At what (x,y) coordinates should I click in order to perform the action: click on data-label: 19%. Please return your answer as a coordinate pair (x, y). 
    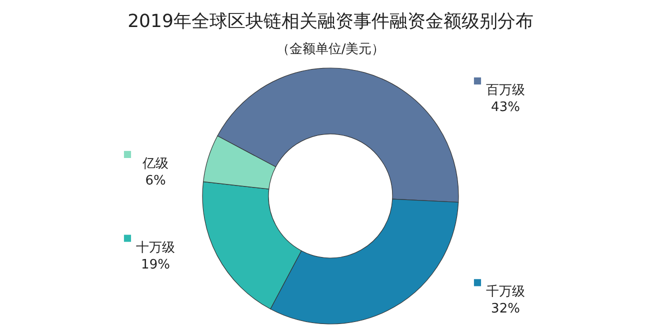
    Looking at the image, I should click on (155, 264).